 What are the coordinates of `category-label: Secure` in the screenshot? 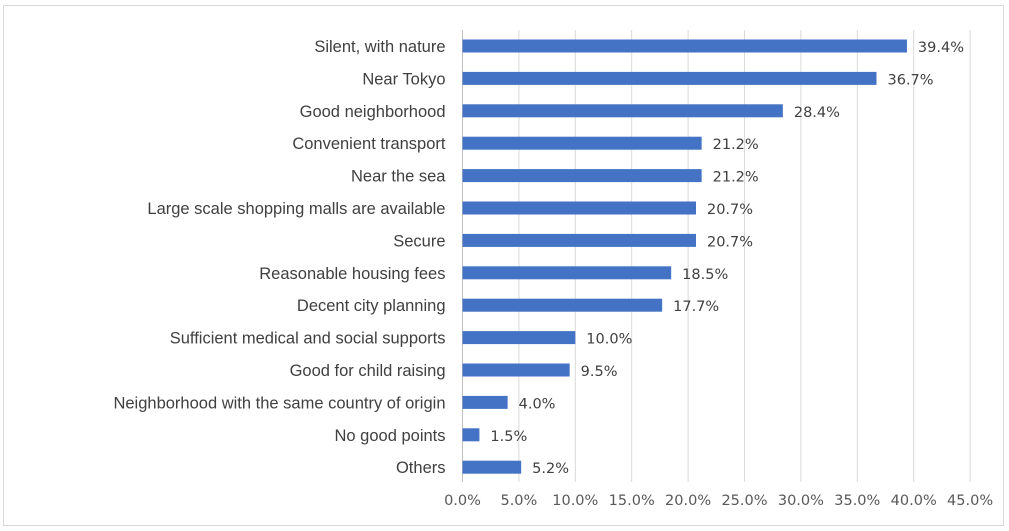 It's located at (419, 241).